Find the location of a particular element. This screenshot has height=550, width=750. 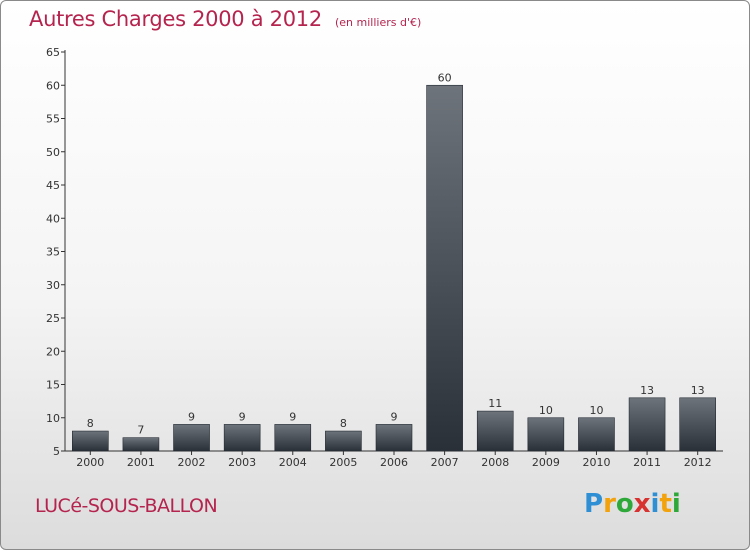

y-tick-label: 50 is located at coordinates (53, 152).